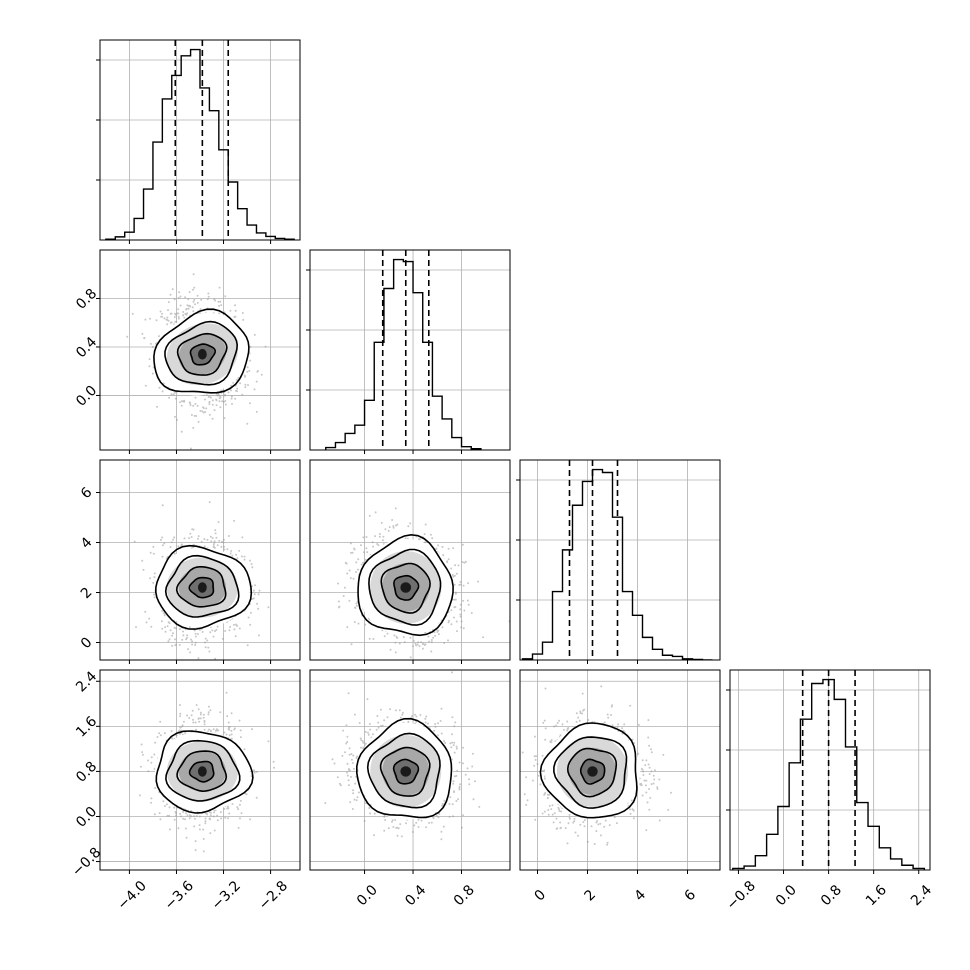  I want to click on x-tick-label: −3.6, so click(179, 895).